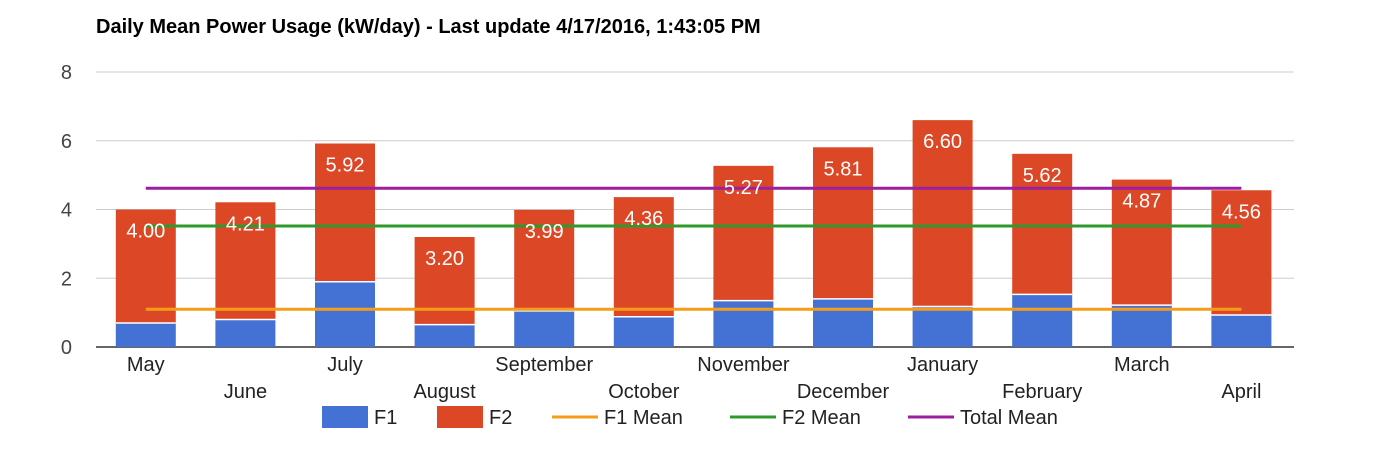  Describe the element at coordinates (66, 279) in the screenshot. I see `y-tick-label: 2` at that location.